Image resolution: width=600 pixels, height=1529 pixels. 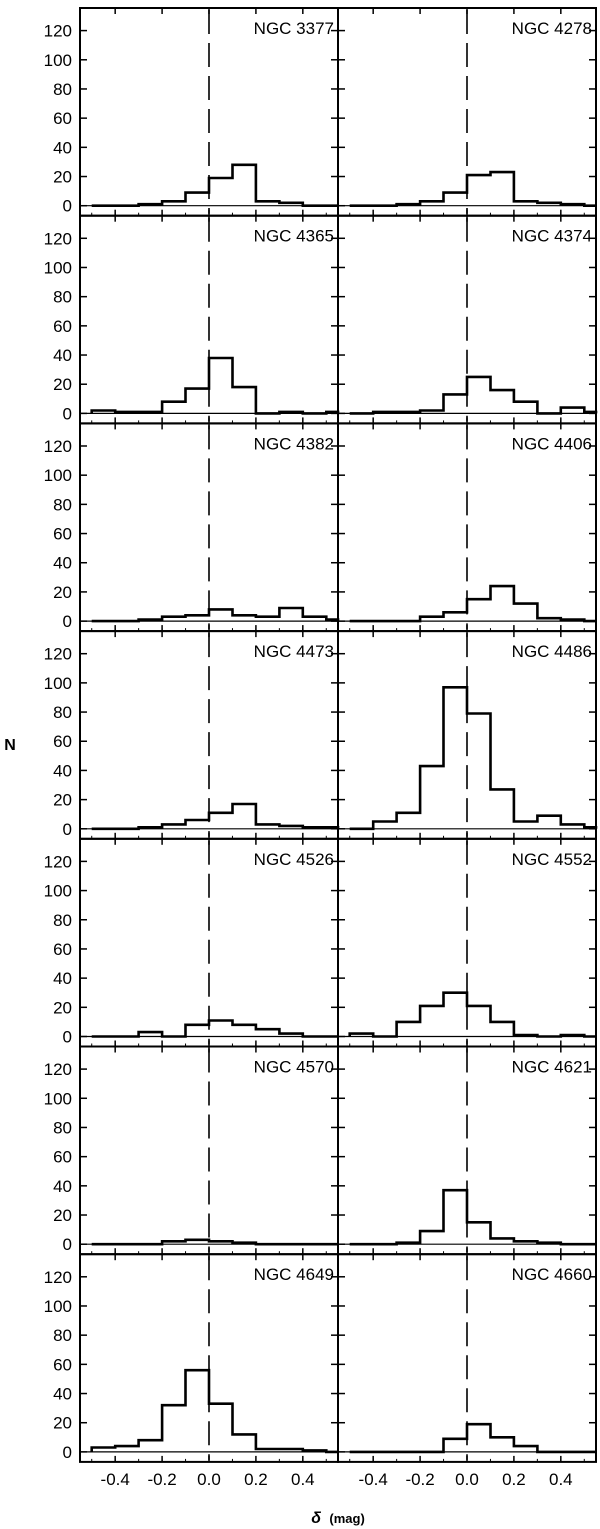 What do you see at coordinates (209, 1150) in the screenshot?
I see `panel-ngc-4570: NGC 4570` at bounding box center [209, 1150].